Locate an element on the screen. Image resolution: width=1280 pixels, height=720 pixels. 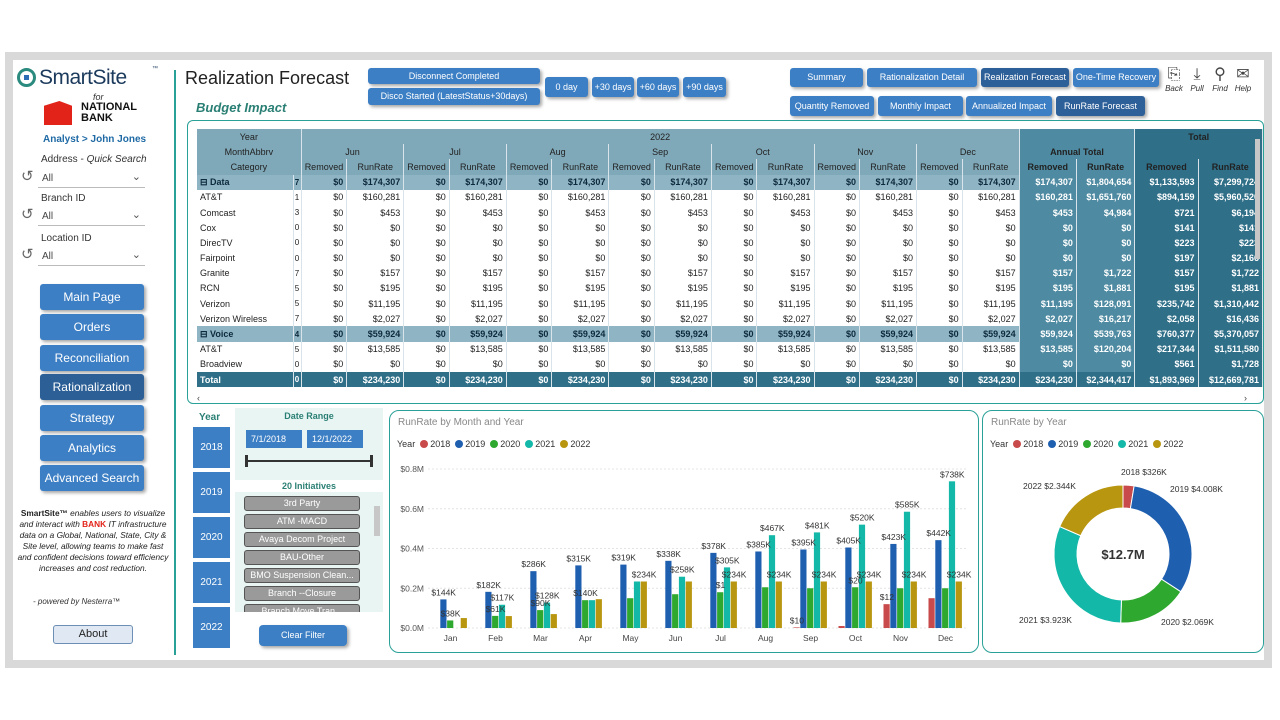
initiative-item: ATM -MACD is located at coordinates (302, 521).